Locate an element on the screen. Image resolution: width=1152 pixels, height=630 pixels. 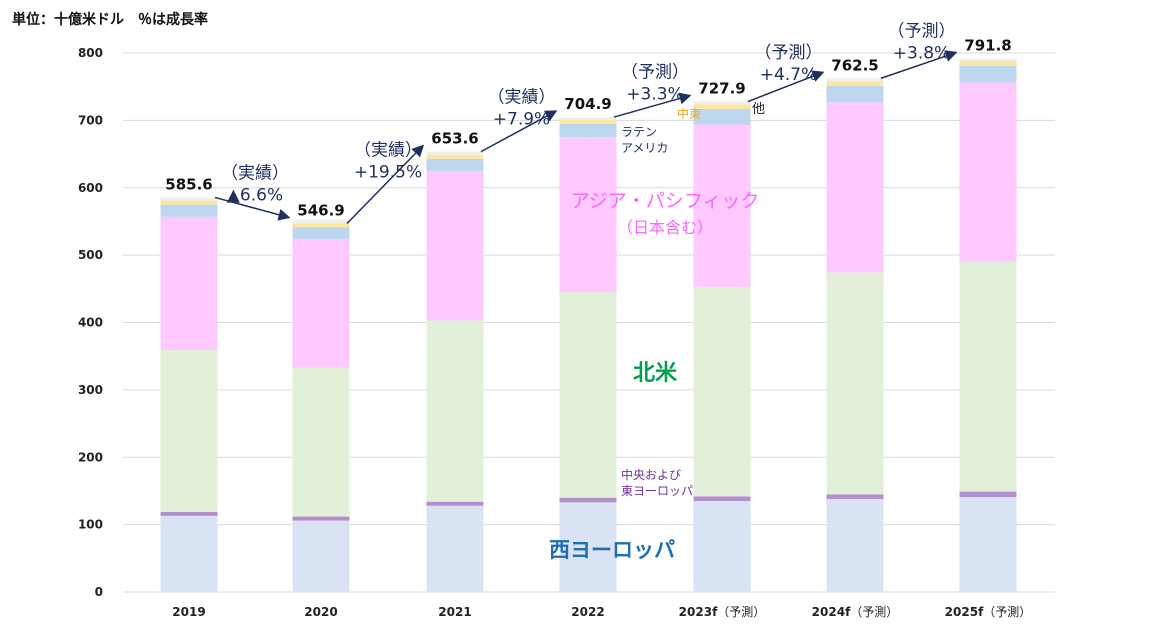
y-tick-label: 700 is located at coordinates (90, 120).